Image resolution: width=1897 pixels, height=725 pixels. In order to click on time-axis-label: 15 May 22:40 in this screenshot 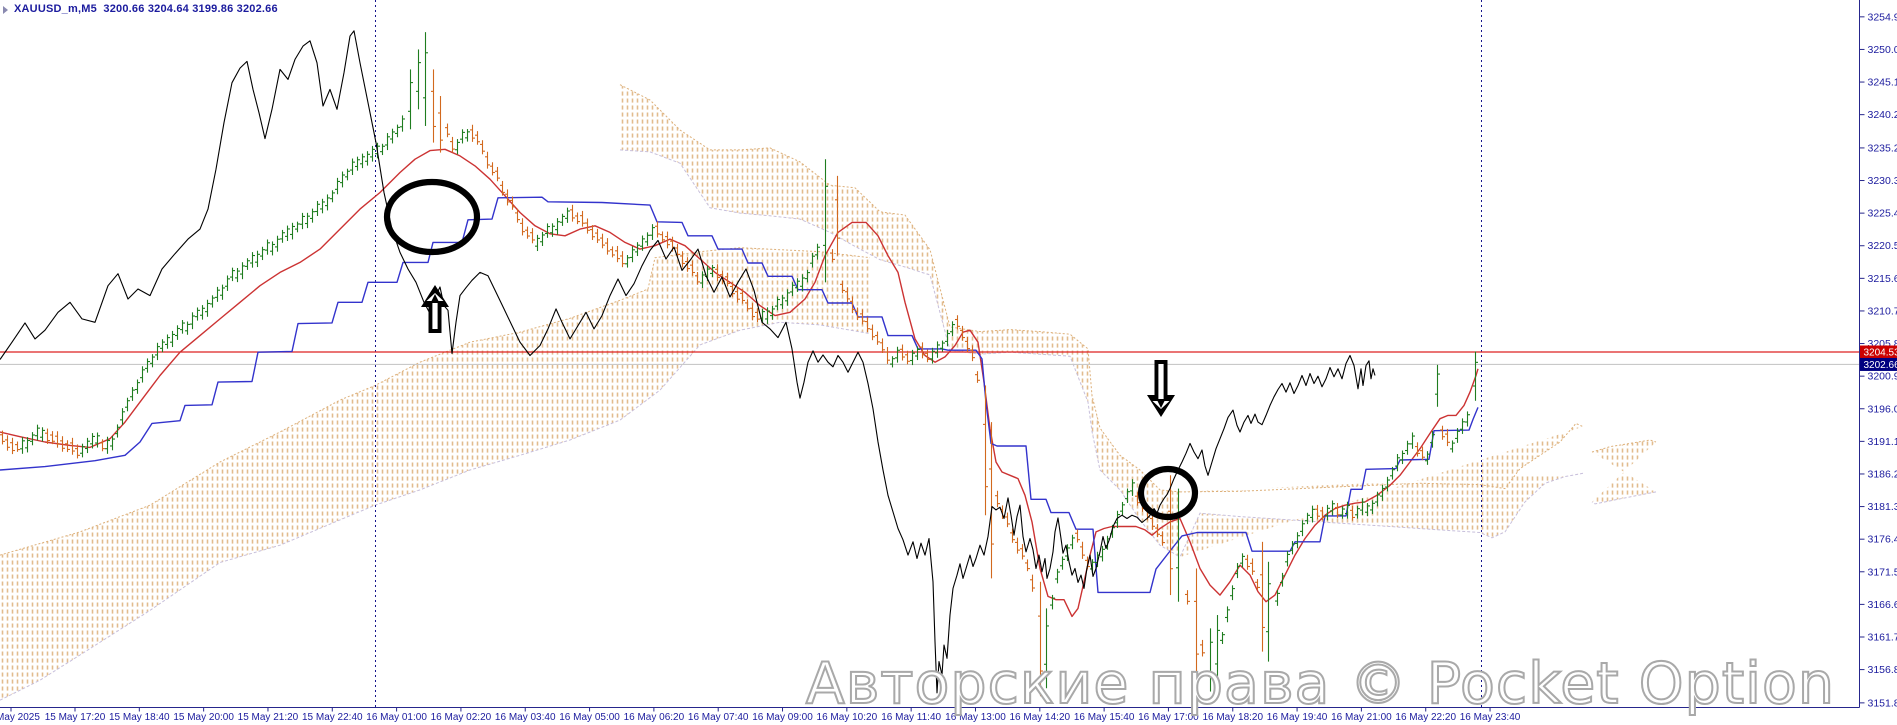, I will do `click(332, 717)`.